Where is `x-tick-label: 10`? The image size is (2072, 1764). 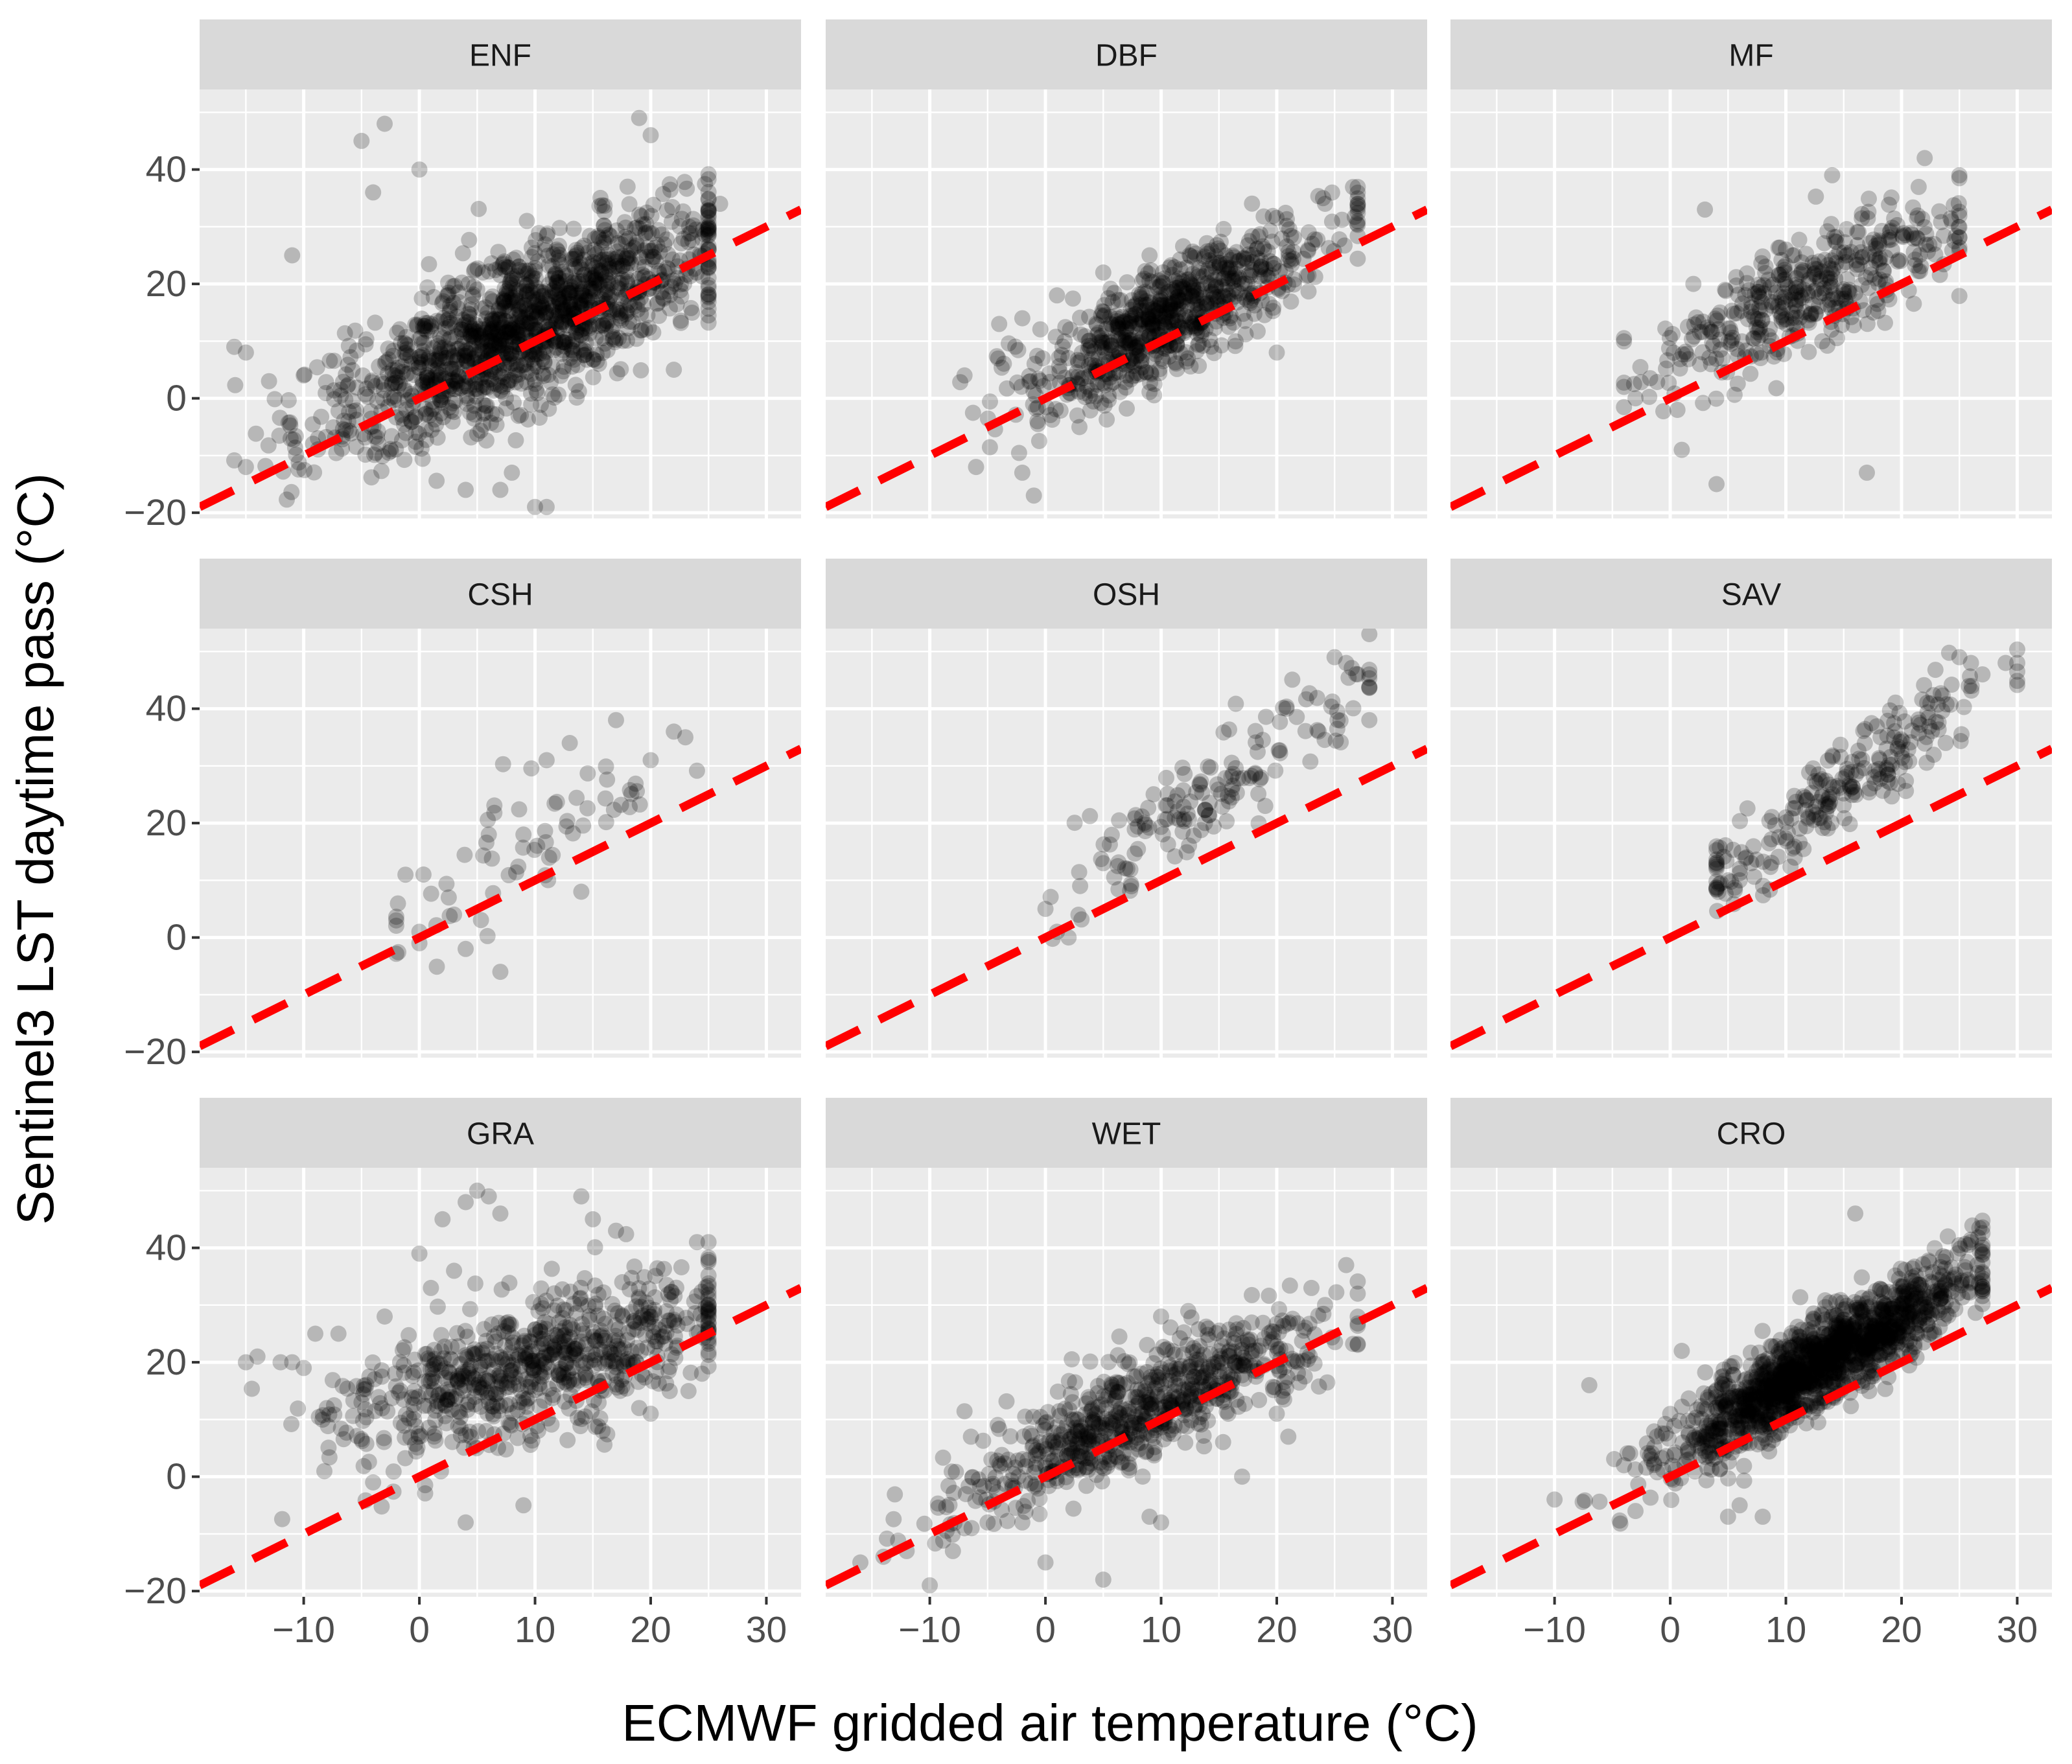 x-tick-label: 10 is located at coordinates (535, 1630).